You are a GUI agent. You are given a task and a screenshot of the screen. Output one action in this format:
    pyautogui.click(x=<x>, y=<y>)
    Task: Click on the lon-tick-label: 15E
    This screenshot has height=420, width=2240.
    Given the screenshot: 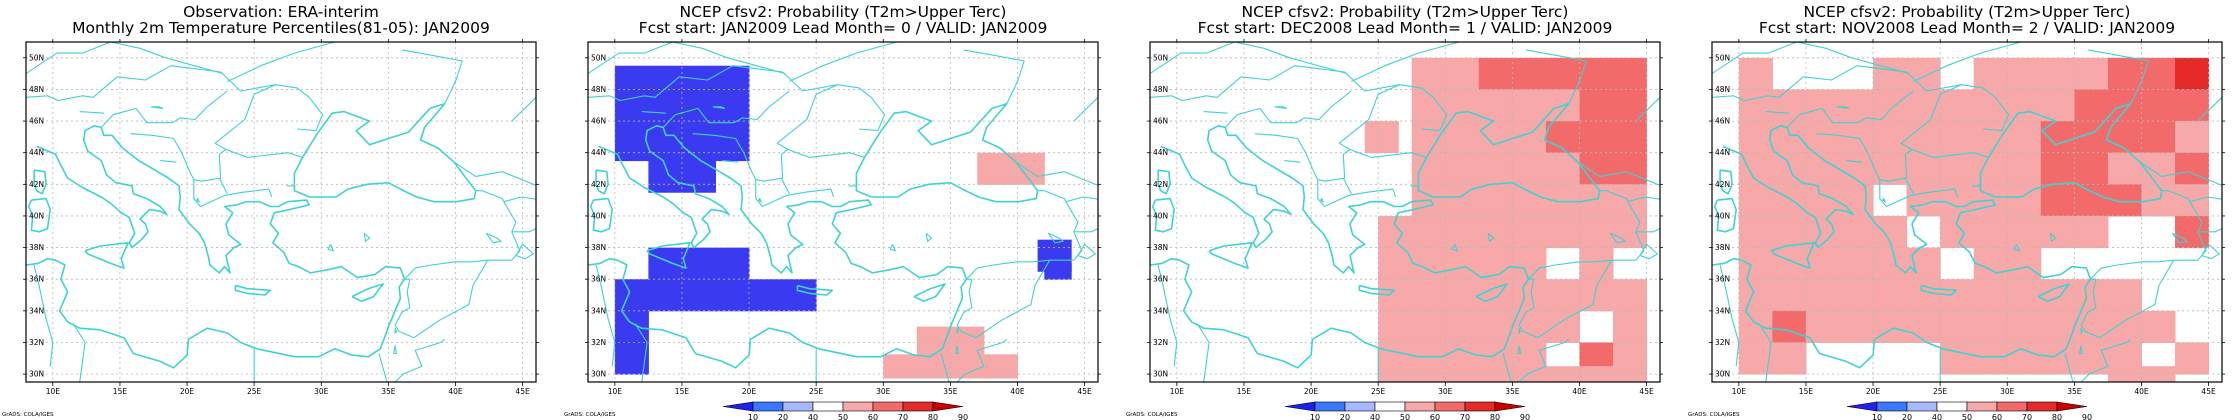 What is the action you would take?
    pyautogui.click(x=1806, y=391)
    